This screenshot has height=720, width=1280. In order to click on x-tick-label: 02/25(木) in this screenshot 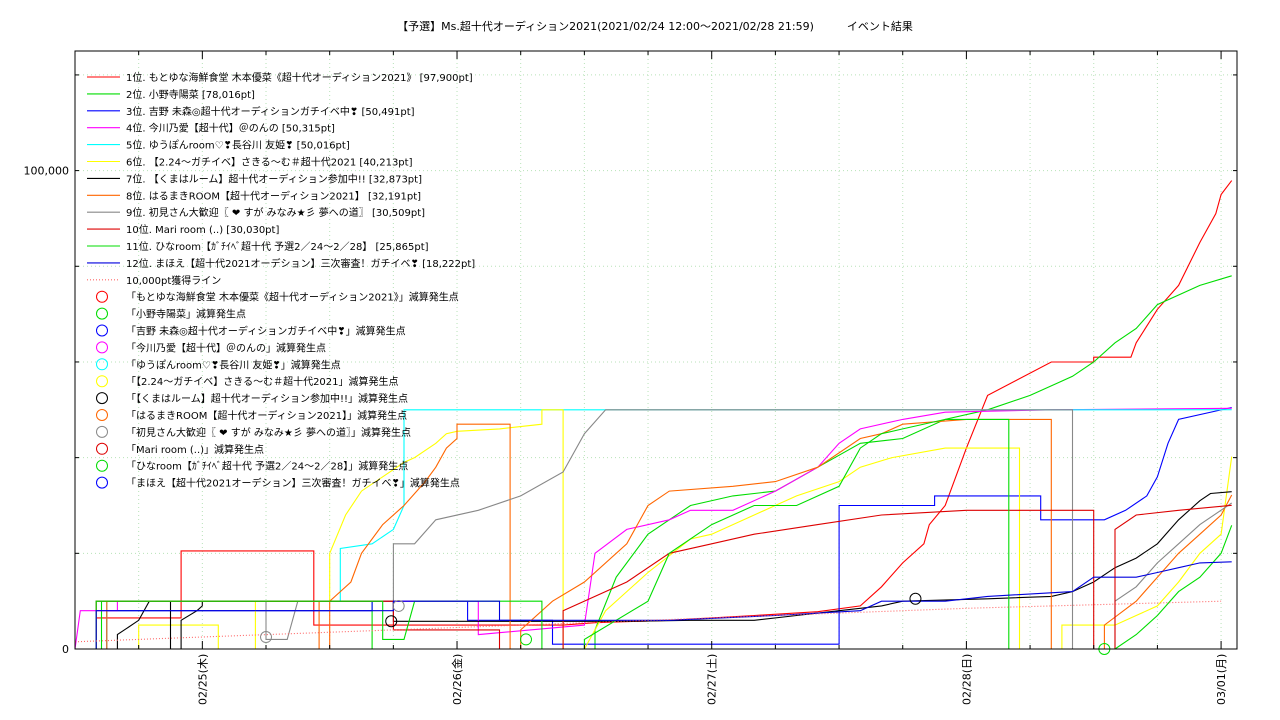, I will do `click(202, 679)`.